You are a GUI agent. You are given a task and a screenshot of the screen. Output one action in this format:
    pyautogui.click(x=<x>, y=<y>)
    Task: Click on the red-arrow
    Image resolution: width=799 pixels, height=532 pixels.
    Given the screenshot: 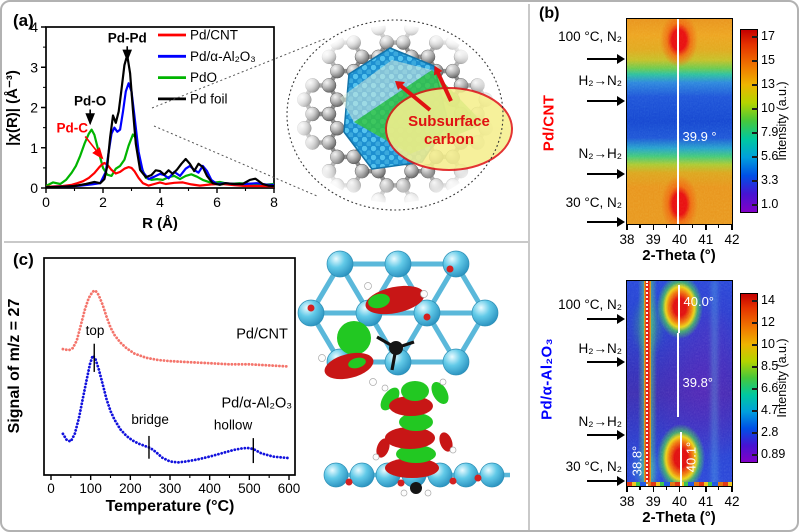 What is the action you would take?
    pyautogui.click(x=444, y=87)
    